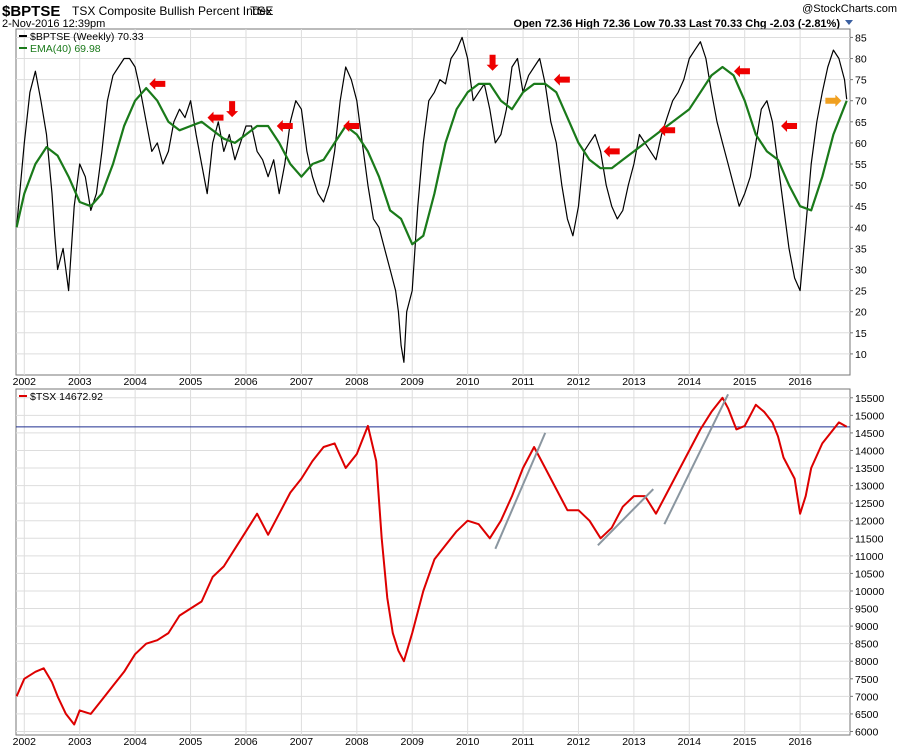 This screenshot has height=750, width=900. I want to click on bpi-x-tick-label: 2008, so click(357, 382).